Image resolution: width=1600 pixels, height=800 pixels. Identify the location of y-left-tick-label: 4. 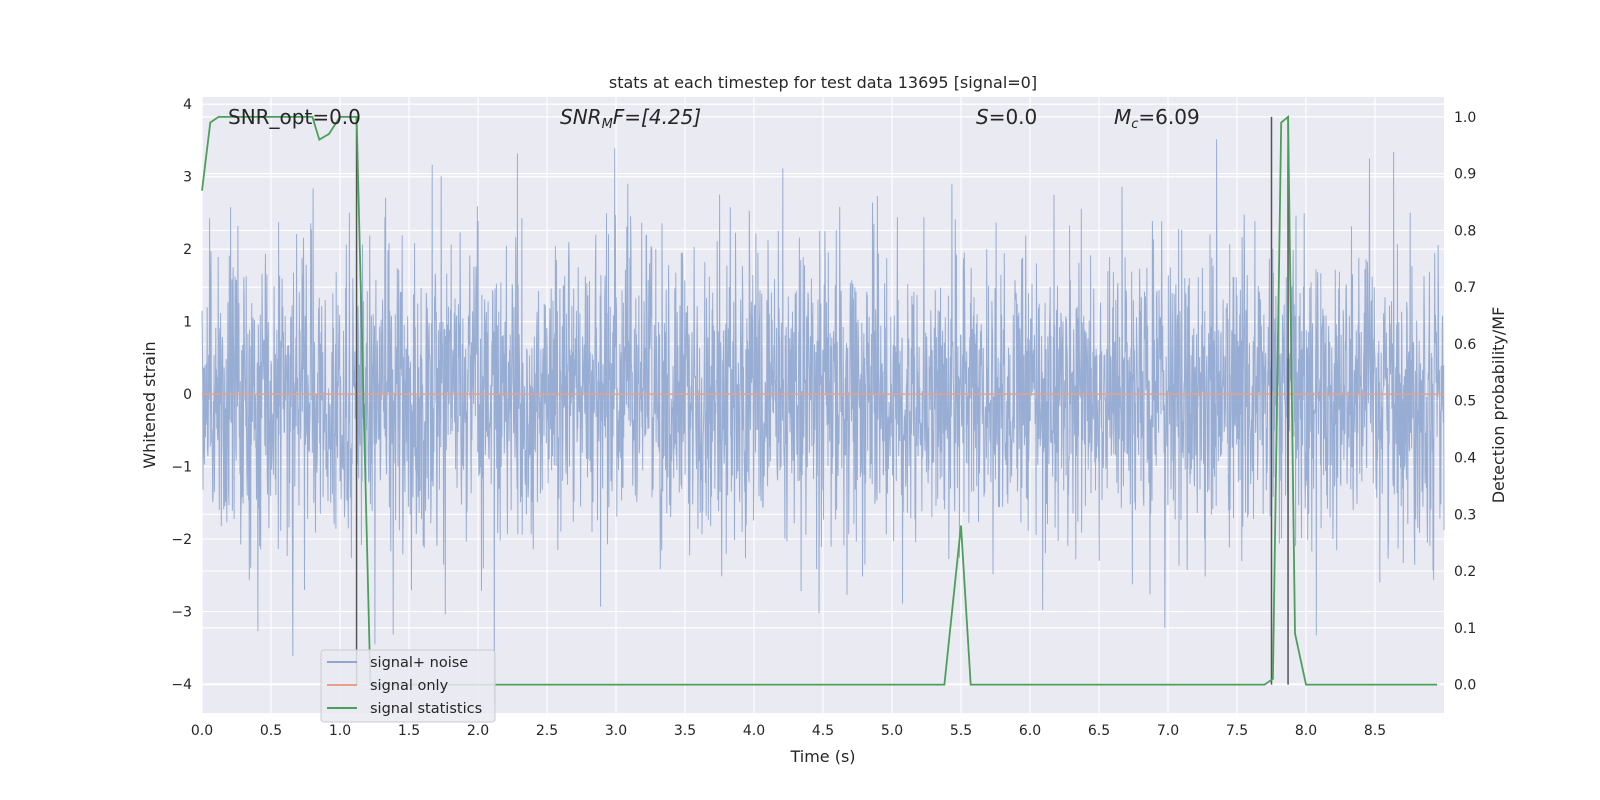
(187, 105).